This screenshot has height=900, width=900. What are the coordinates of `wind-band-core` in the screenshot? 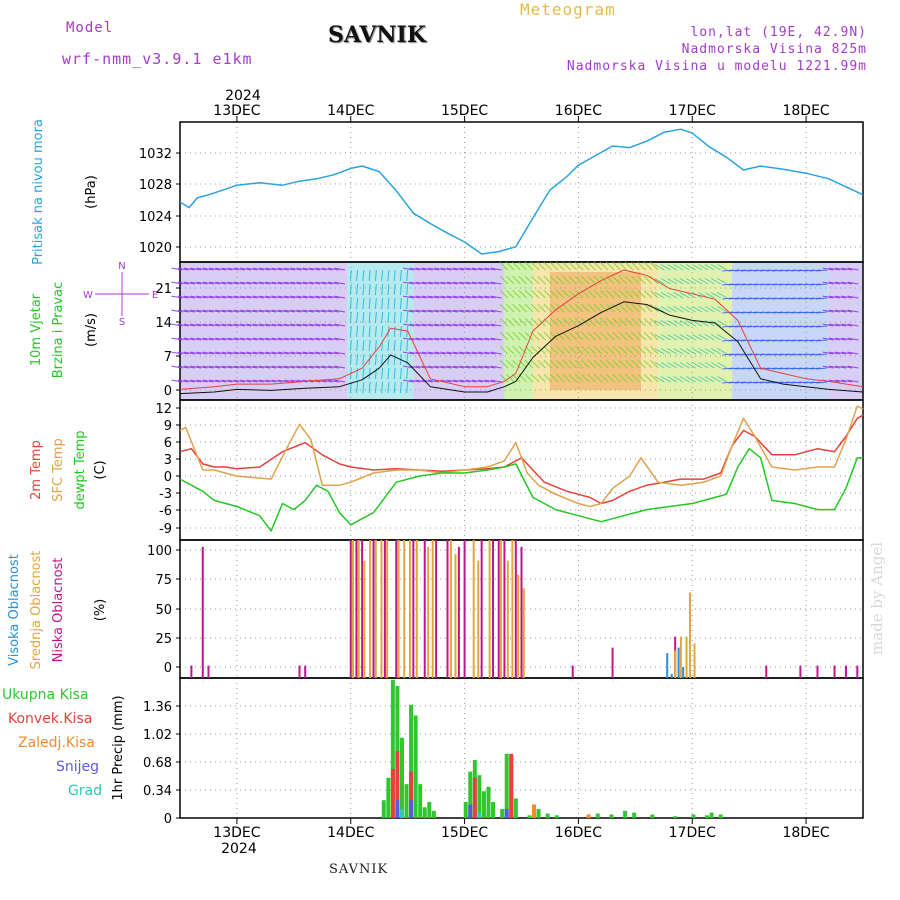 It's located at (595, 331).